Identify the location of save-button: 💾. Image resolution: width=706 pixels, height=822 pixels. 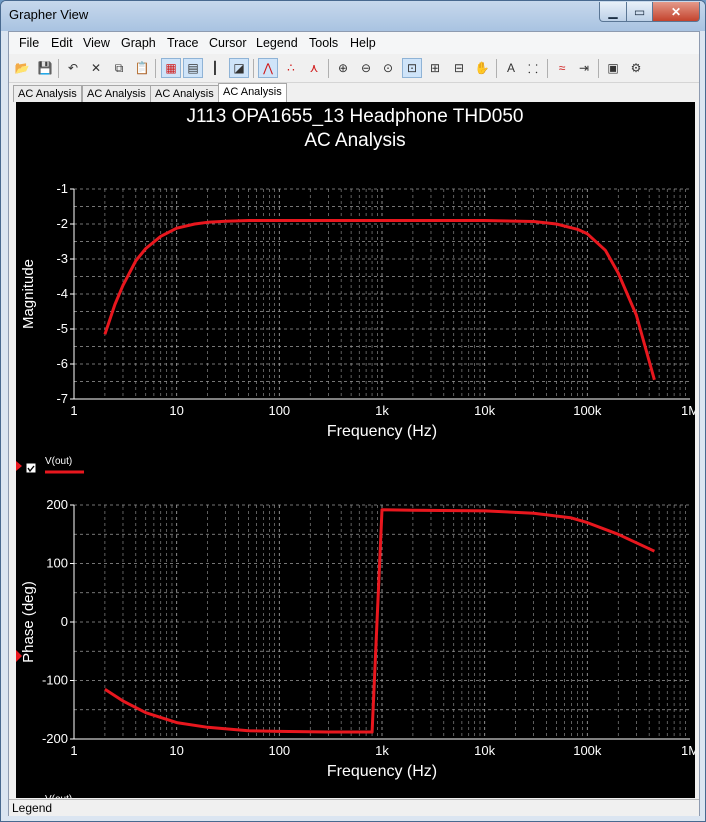
(45, 68).